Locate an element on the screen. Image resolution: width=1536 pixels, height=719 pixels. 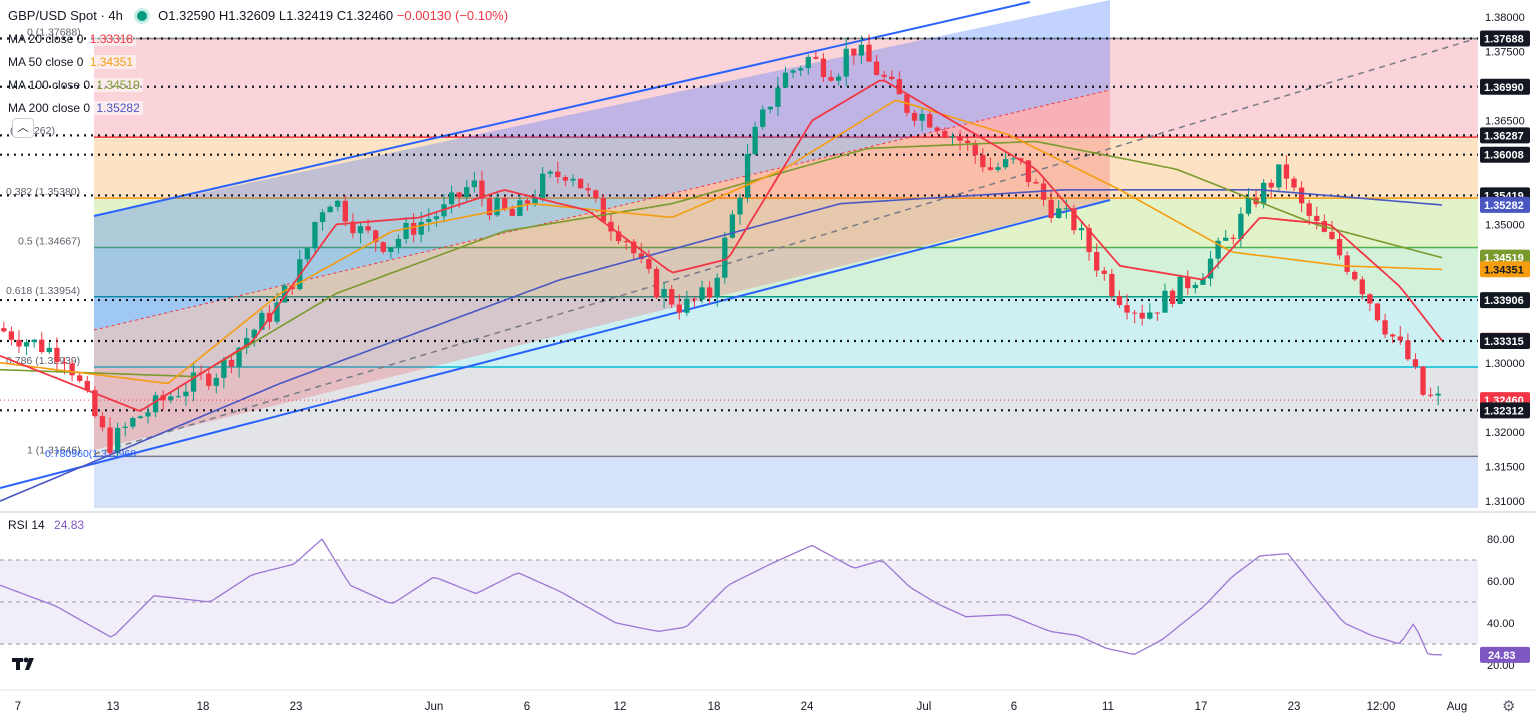
fib-label: 0.5 (1.34667) is located at coordinates (49, 241).